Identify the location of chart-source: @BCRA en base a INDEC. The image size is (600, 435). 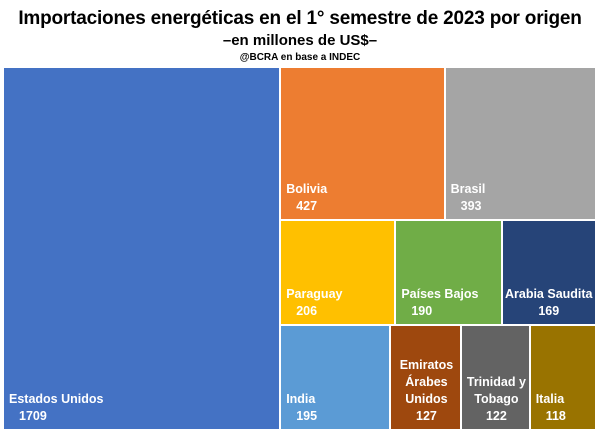
(300, 57).